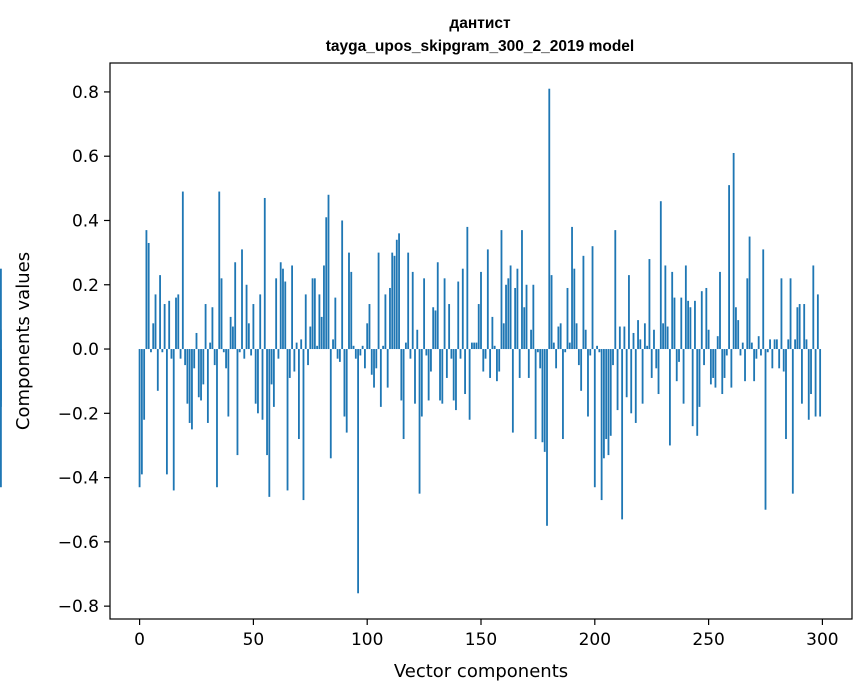 The image size is (867, 696). Describe the element at coordinates (595, 640) in the screenshot. I see `x-tick-label: 200` at that location.